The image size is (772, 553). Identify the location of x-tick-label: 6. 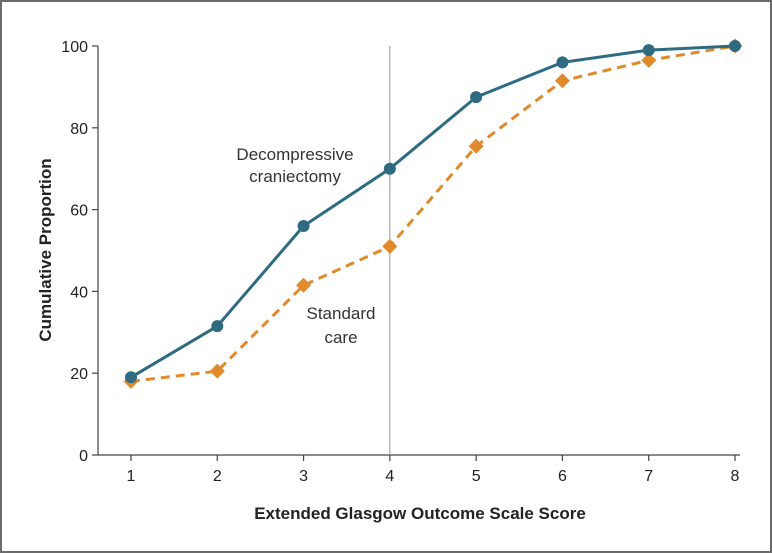
(562, 476).